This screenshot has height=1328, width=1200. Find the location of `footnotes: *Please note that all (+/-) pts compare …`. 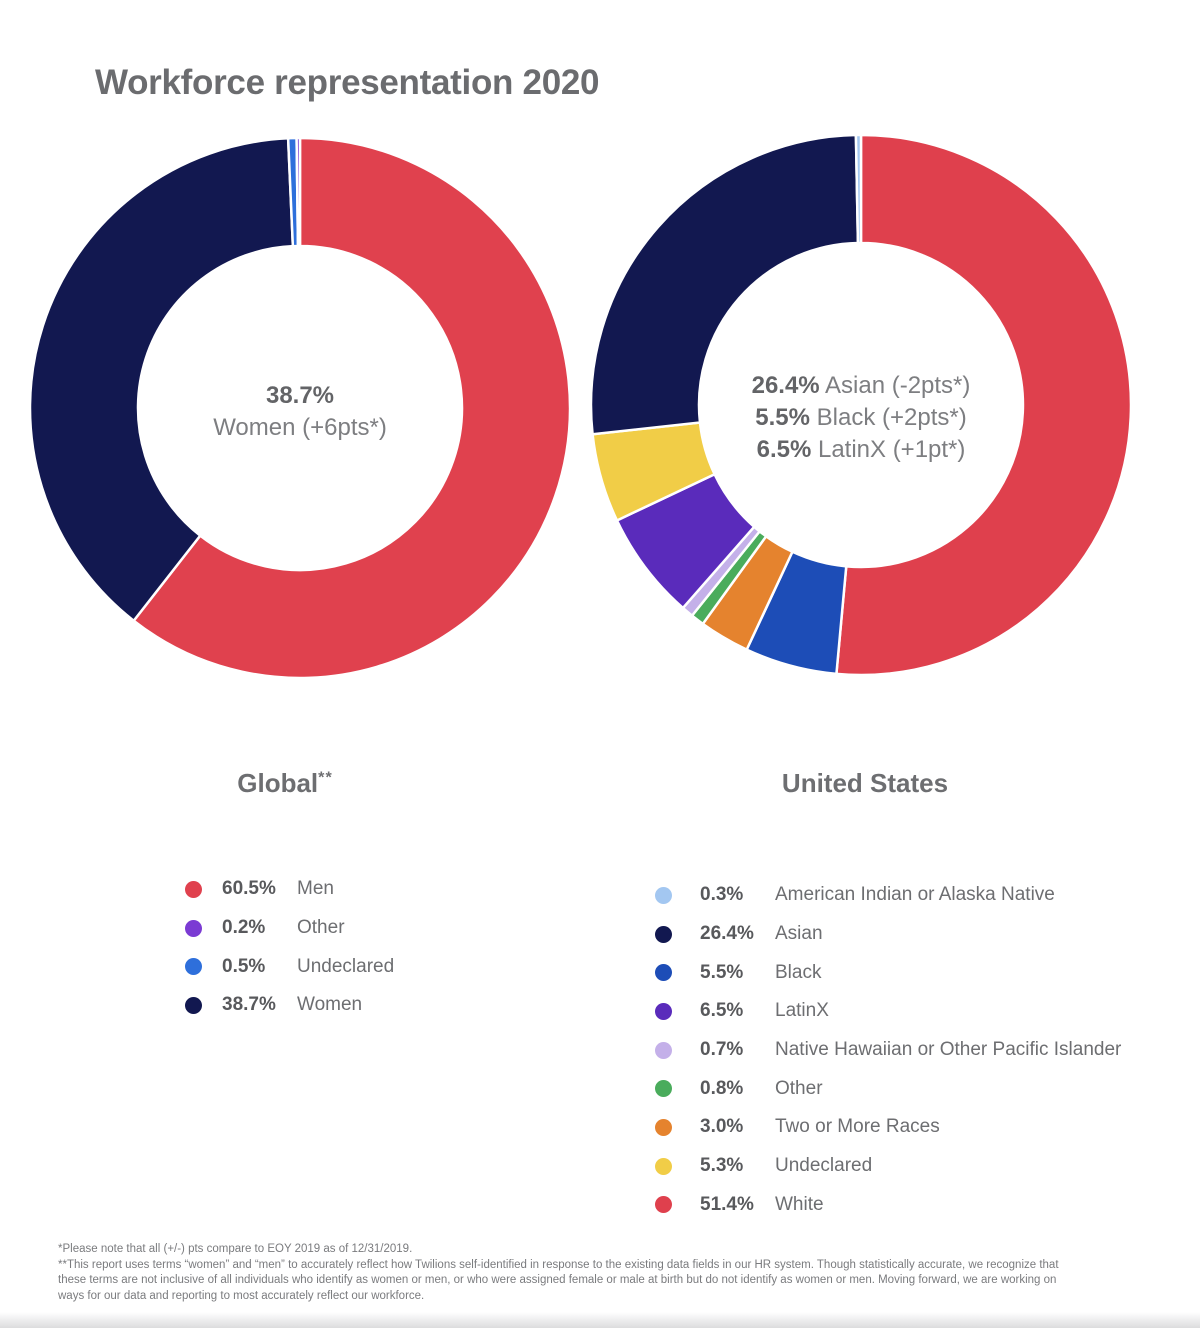

footnotes: *Please note that all (+/-) pts compare … is located at coordinates (562, 1273).